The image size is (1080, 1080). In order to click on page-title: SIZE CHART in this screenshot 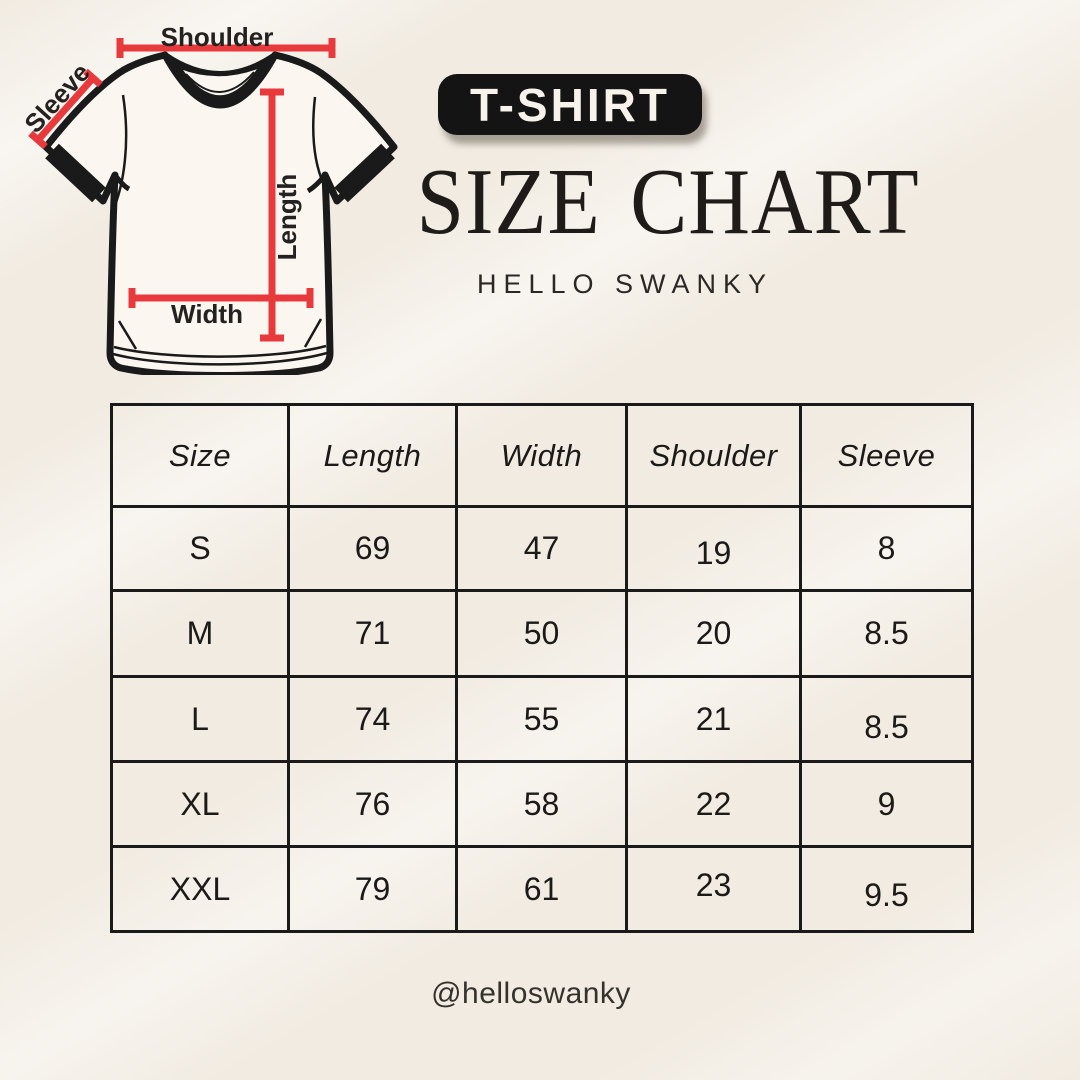, I will do `click(668, 202)`.